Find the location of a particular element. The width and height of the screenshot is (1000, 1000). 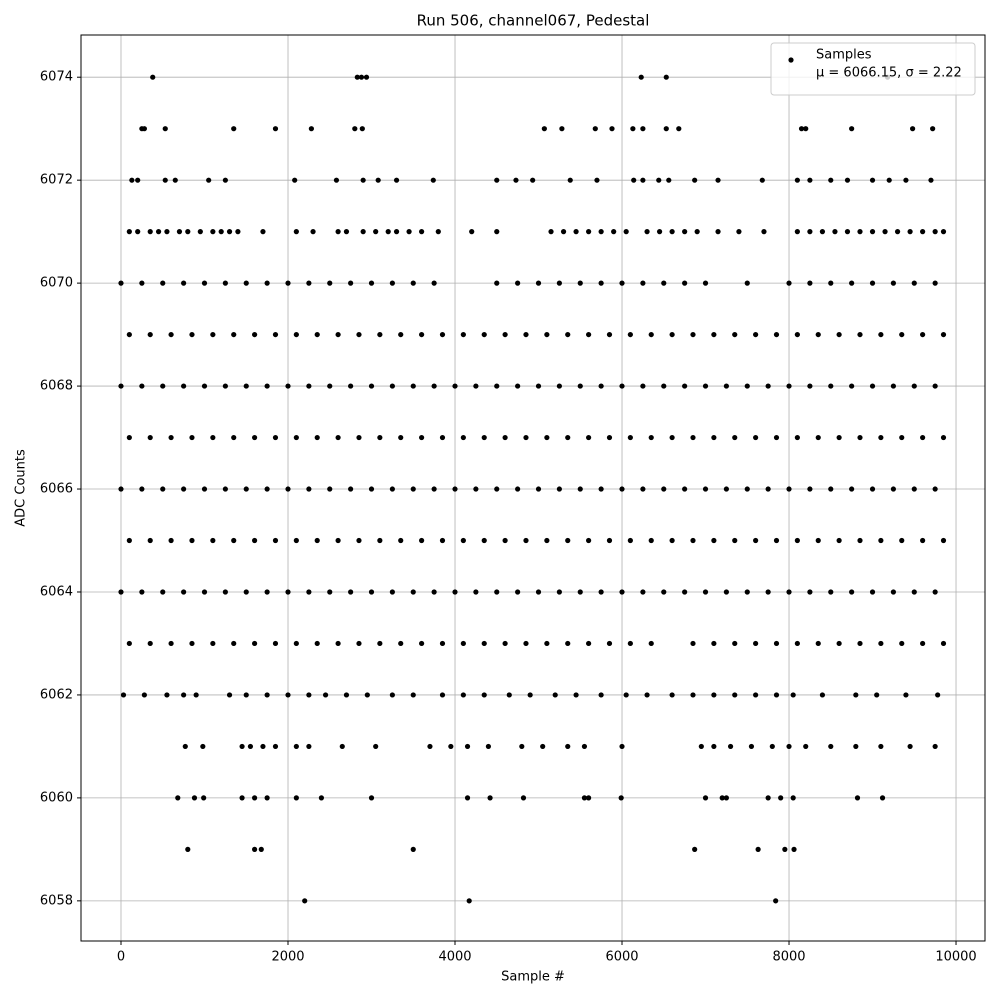

x-tick-label: 8000 is located at coordinates (788, 957).